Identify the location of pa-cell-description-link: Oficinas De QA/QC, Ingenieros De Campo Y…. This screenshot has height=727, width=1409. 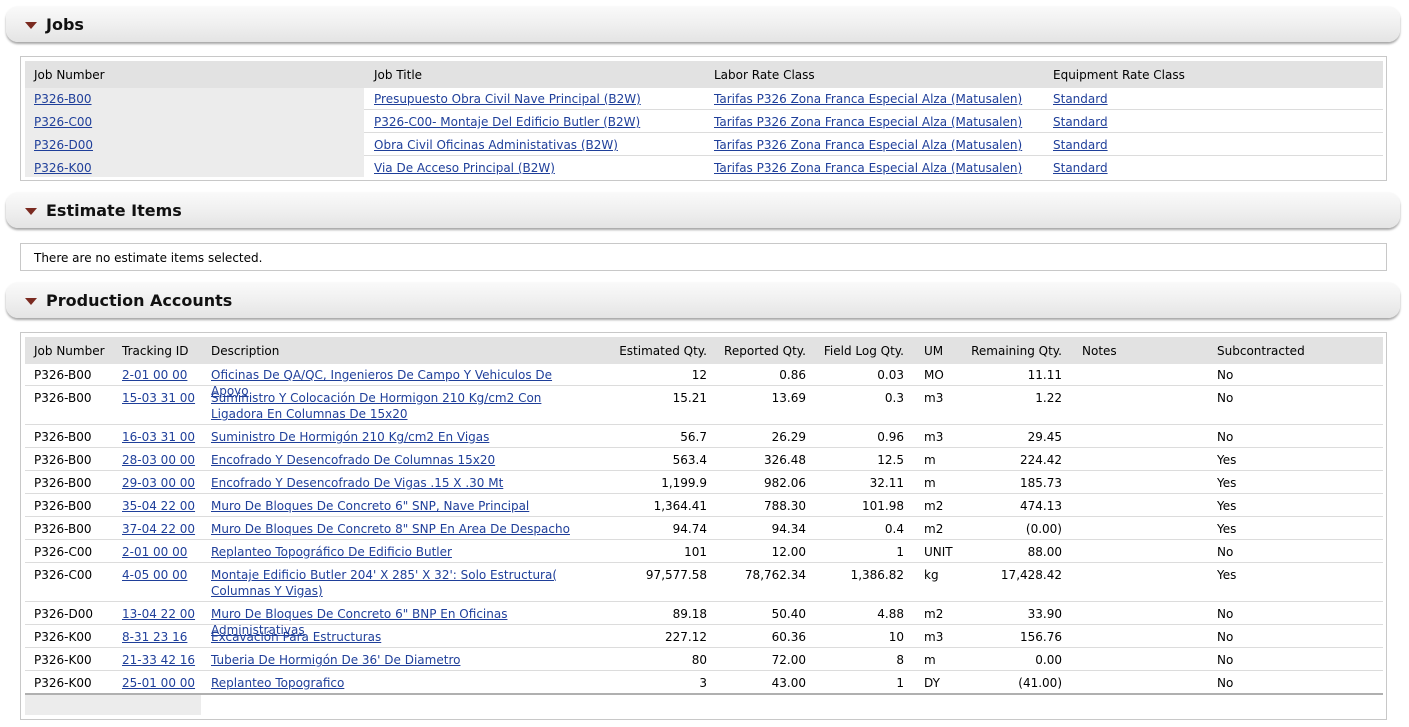
(382, 383).